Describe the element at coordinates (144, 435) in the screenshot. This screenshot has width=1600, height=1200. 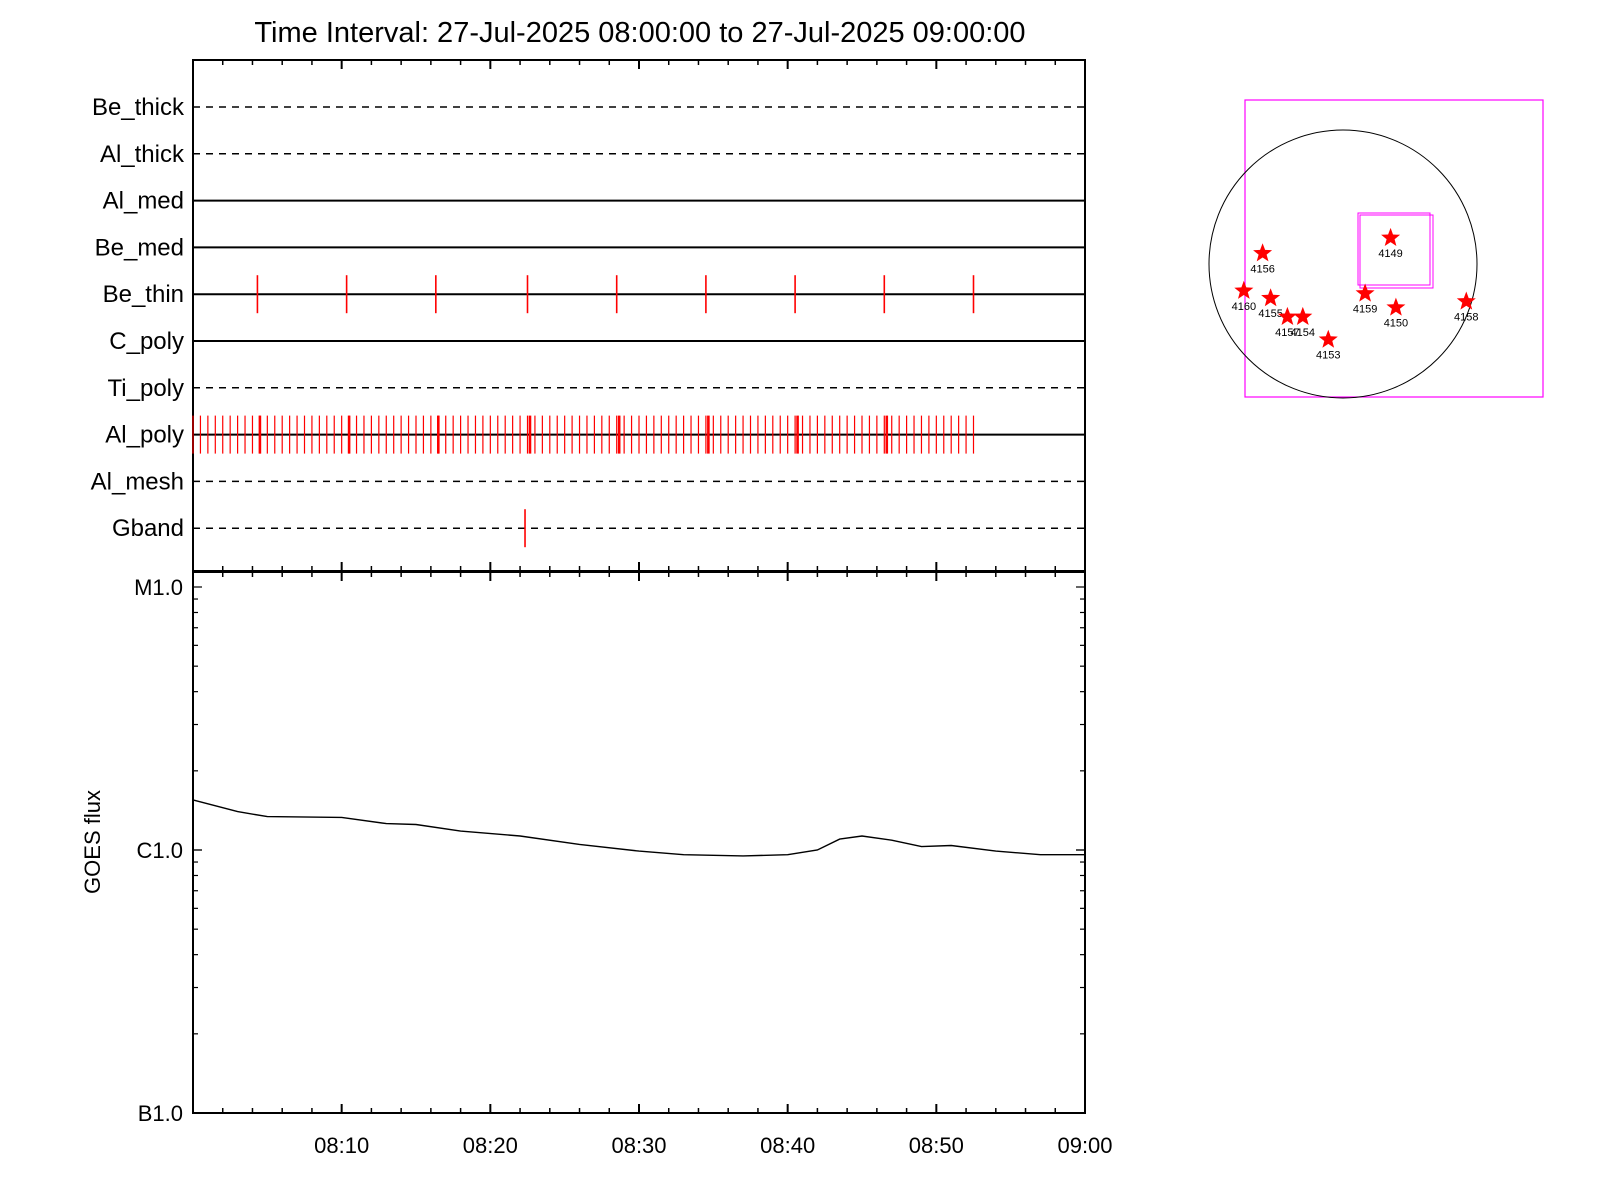
I see `channel-label-Al_poly: Al_poly` at that location.